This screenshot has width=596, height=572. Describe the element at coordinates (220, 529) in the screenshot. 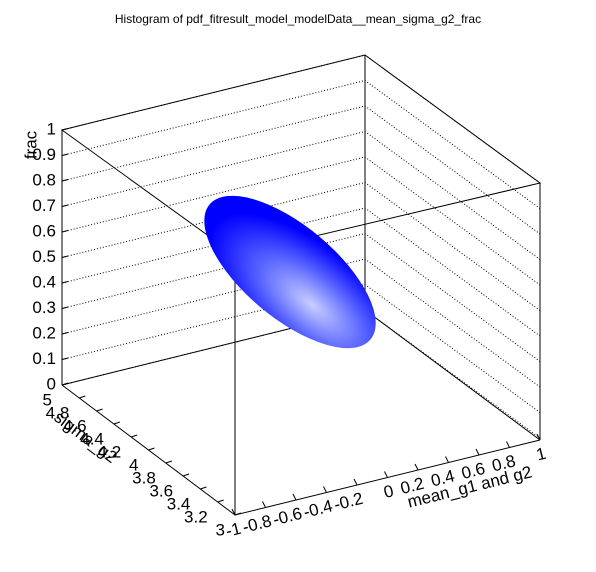

I see `y-tick-label: 3` at that location.